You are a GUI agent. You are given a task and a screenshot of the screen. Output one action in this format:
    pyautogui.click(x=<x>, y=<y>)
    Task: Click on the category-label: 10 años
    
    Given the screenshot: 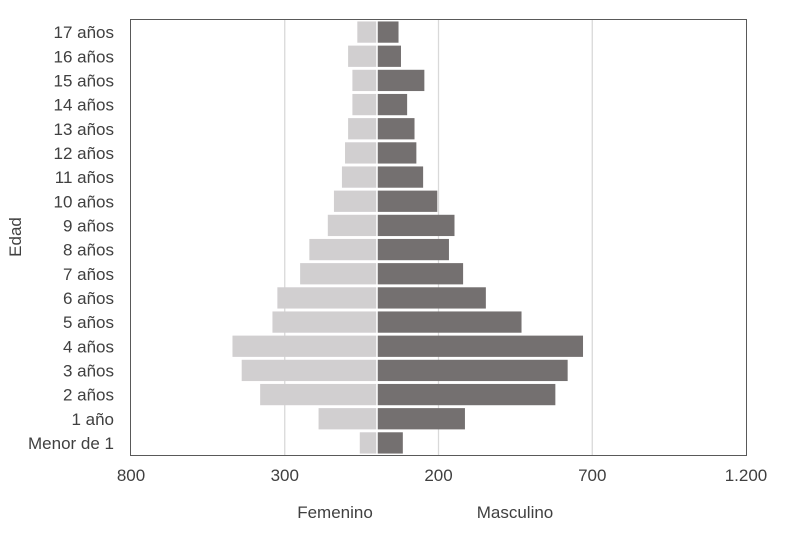 What is the action you would take?
    pyautogui.click(x=84, y=201)
    